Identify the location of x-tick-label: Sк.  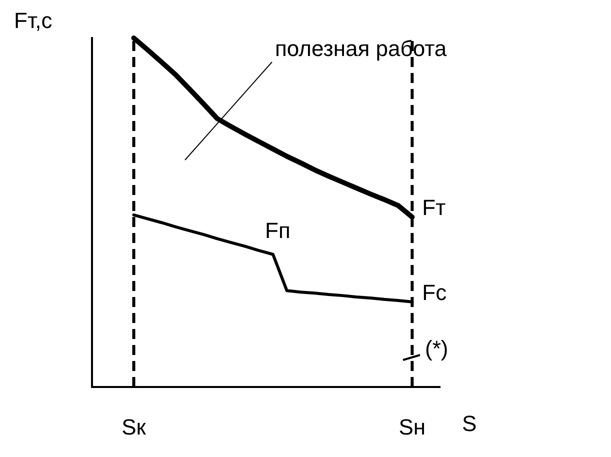
(134, 427).